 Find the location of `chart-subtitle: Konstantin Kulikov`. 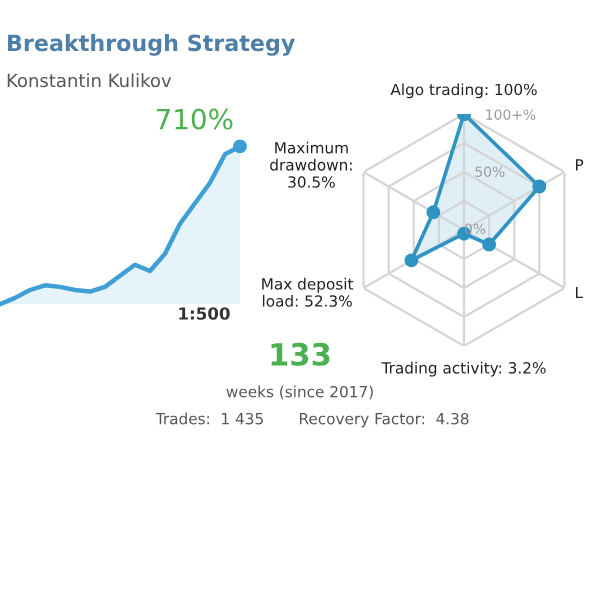

chart-subtitle: Konstantin Kulikov is located at coordinates (89, 80).